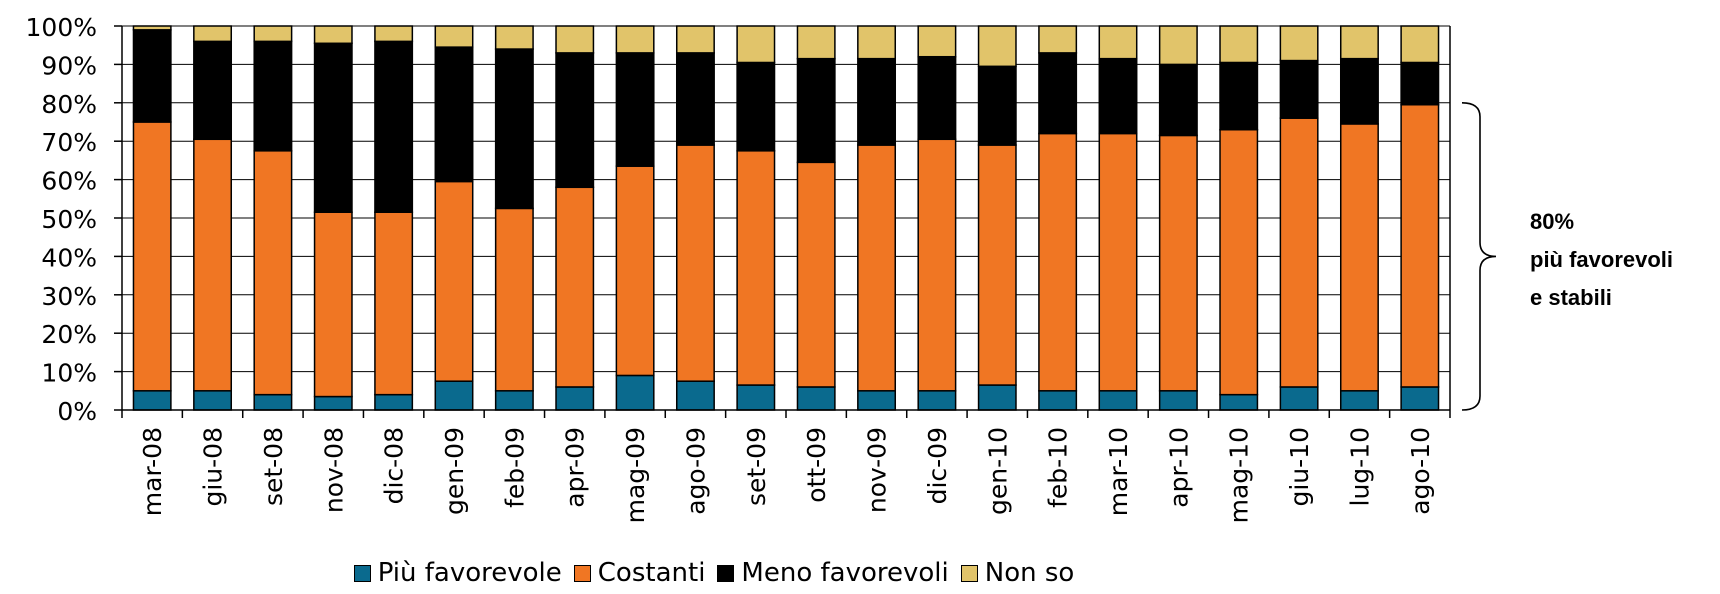  I want to click on legend-item-costanti: Costanti, so click(639, 573).